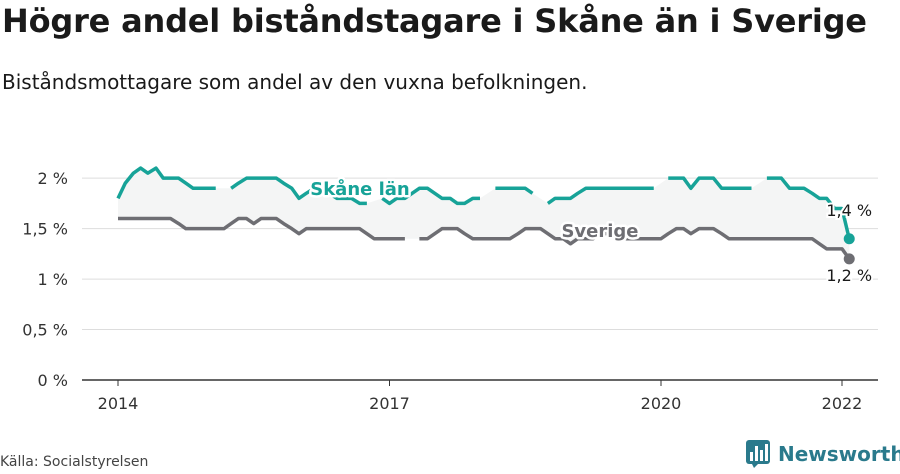  I want to click on brand-logo: Newsworthy, so click(823, 454).